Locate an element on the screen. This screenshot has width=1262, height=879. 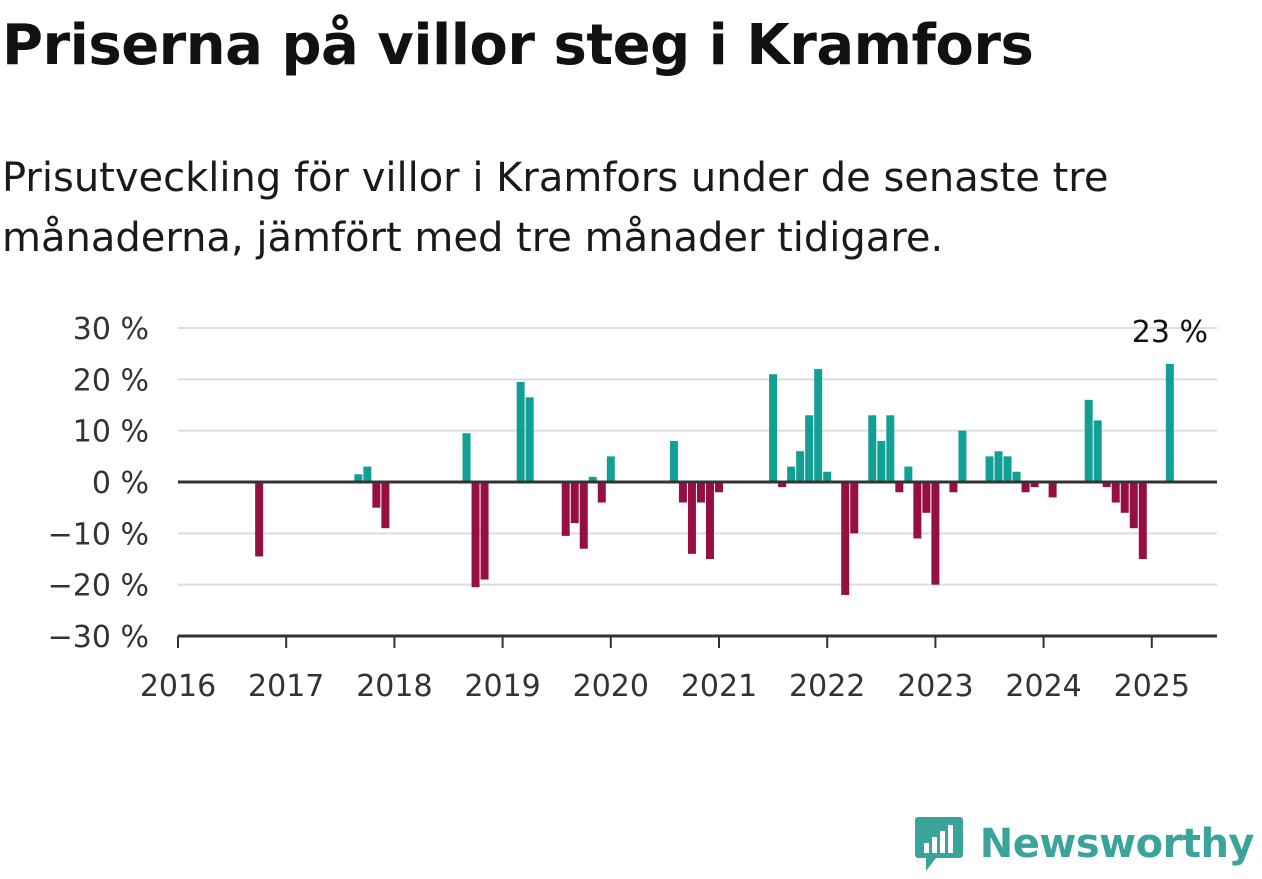
newsworthy-logo-icon is located at coordinates (938, 844).